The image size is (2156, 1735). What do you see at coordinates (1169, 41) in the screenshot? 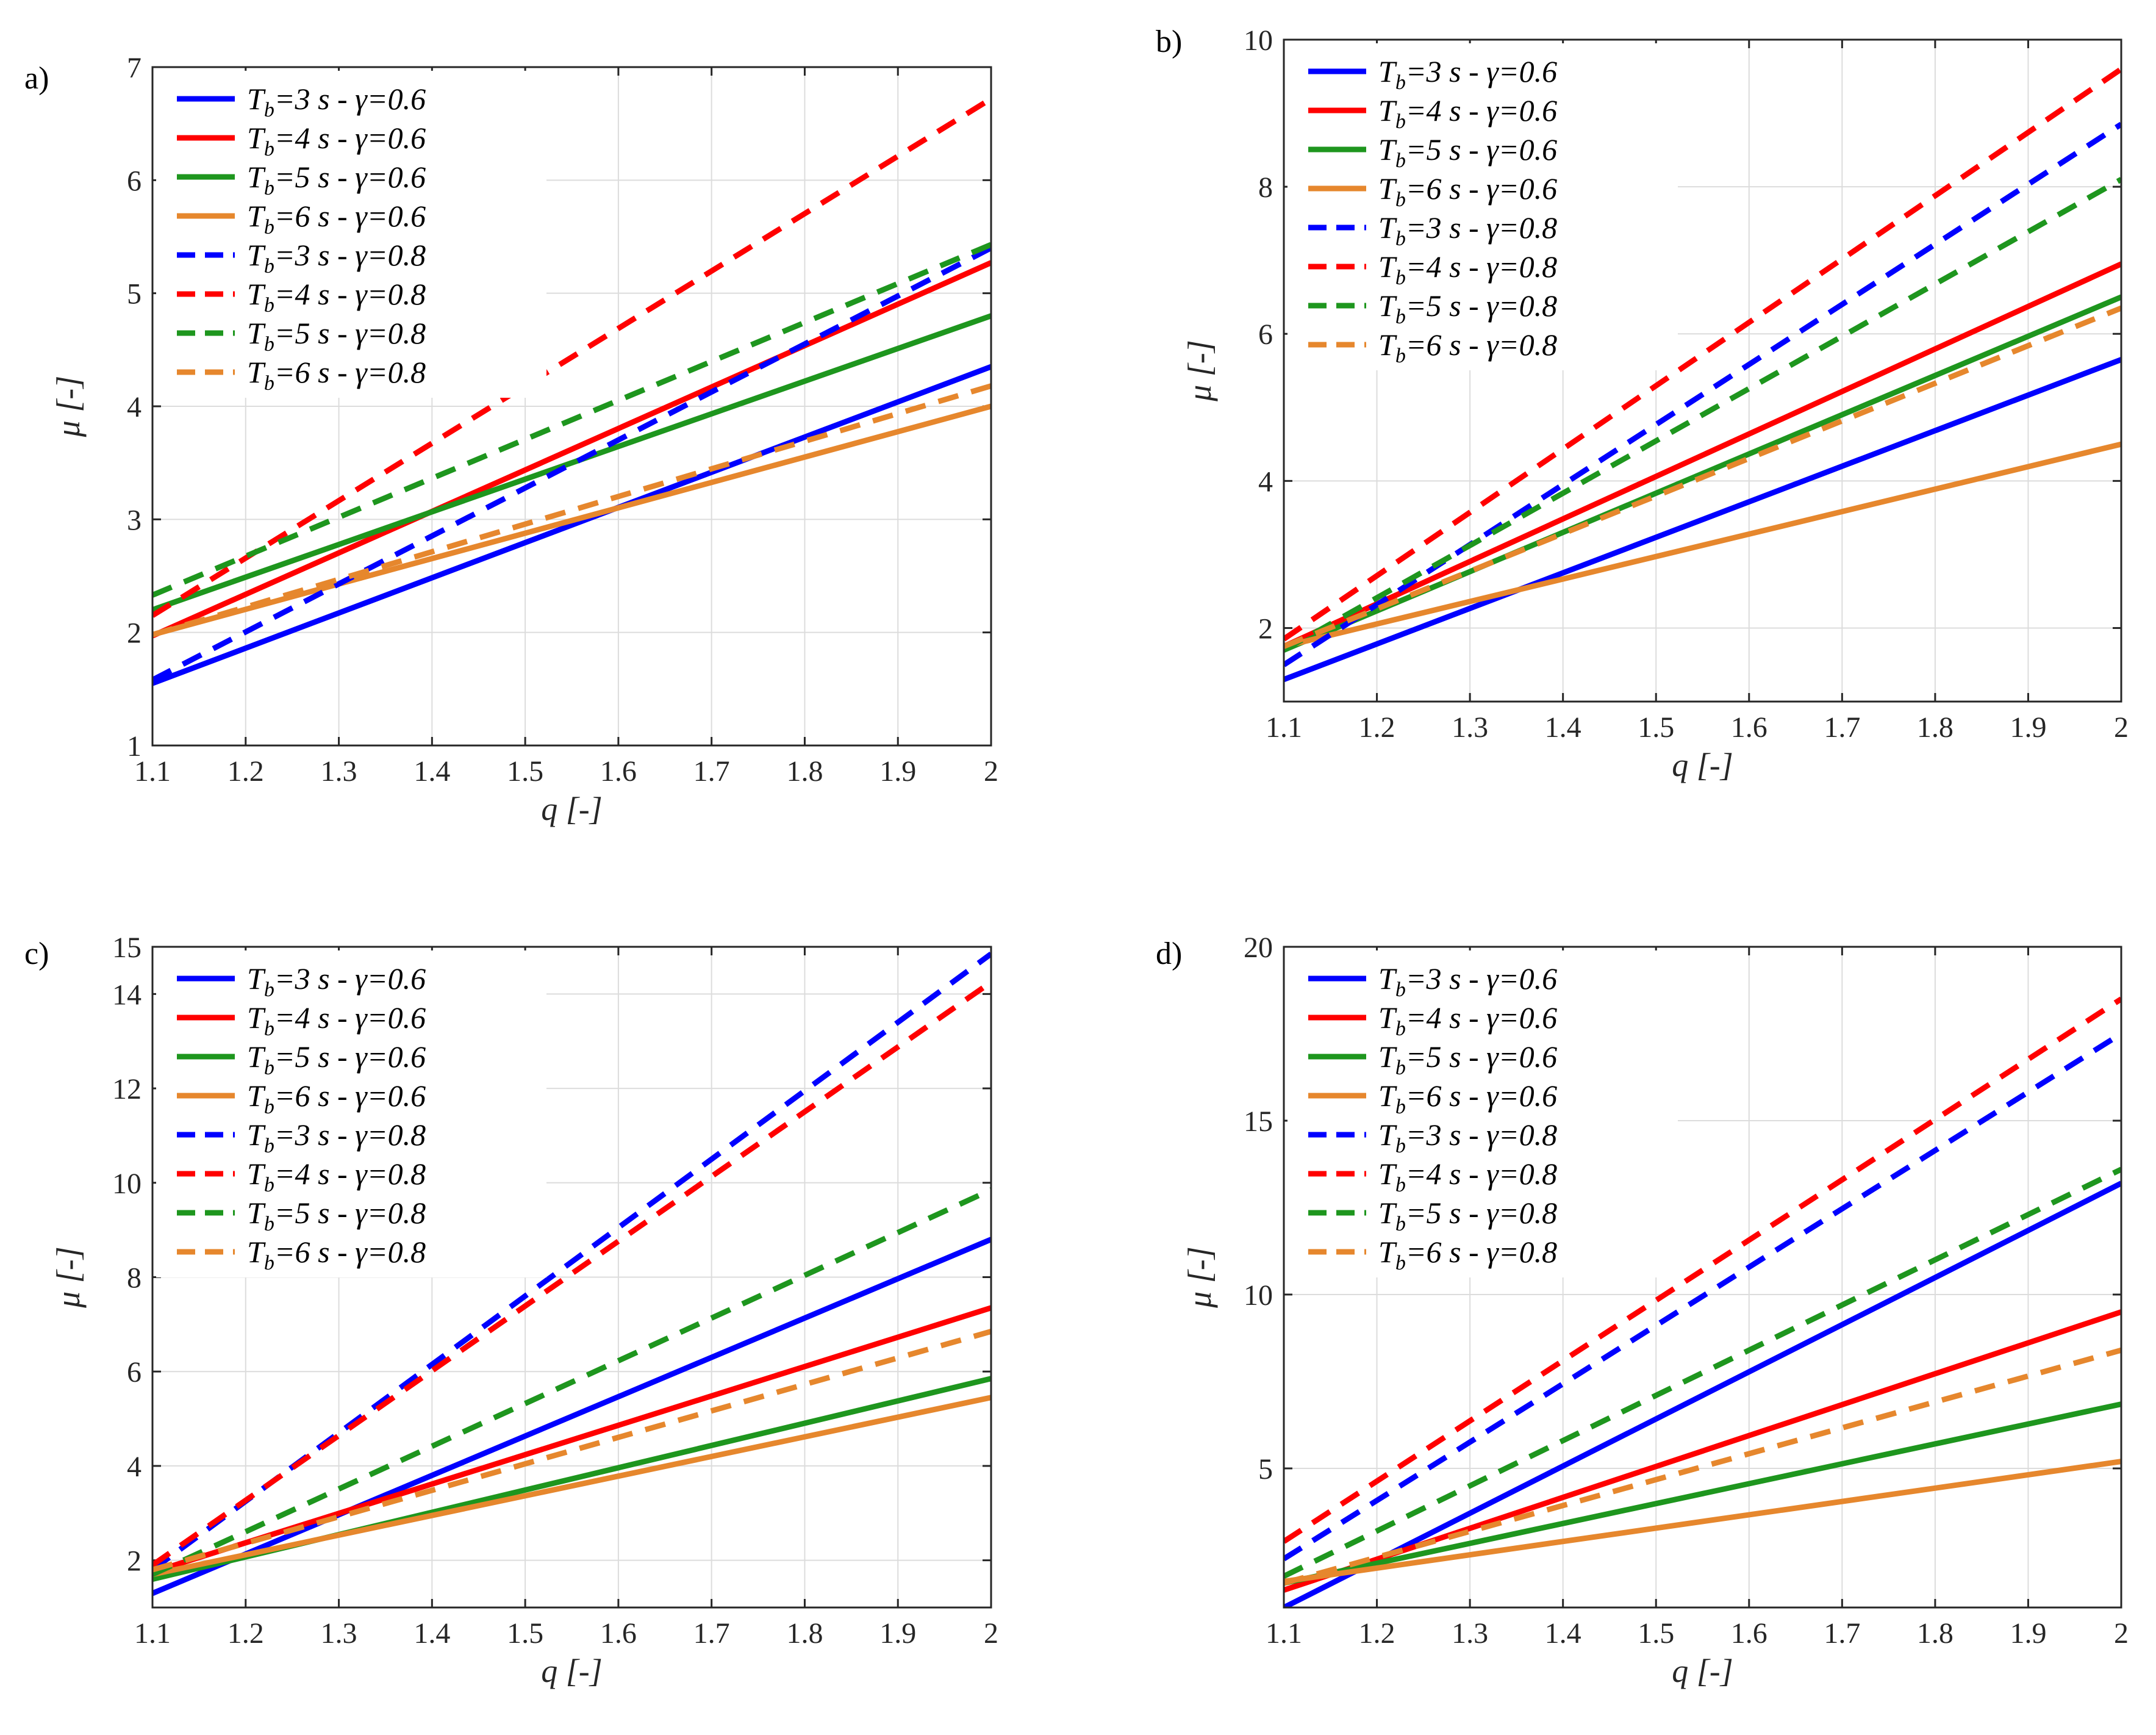
I see `panel-label: b)` at bounding box center [1169, 41].